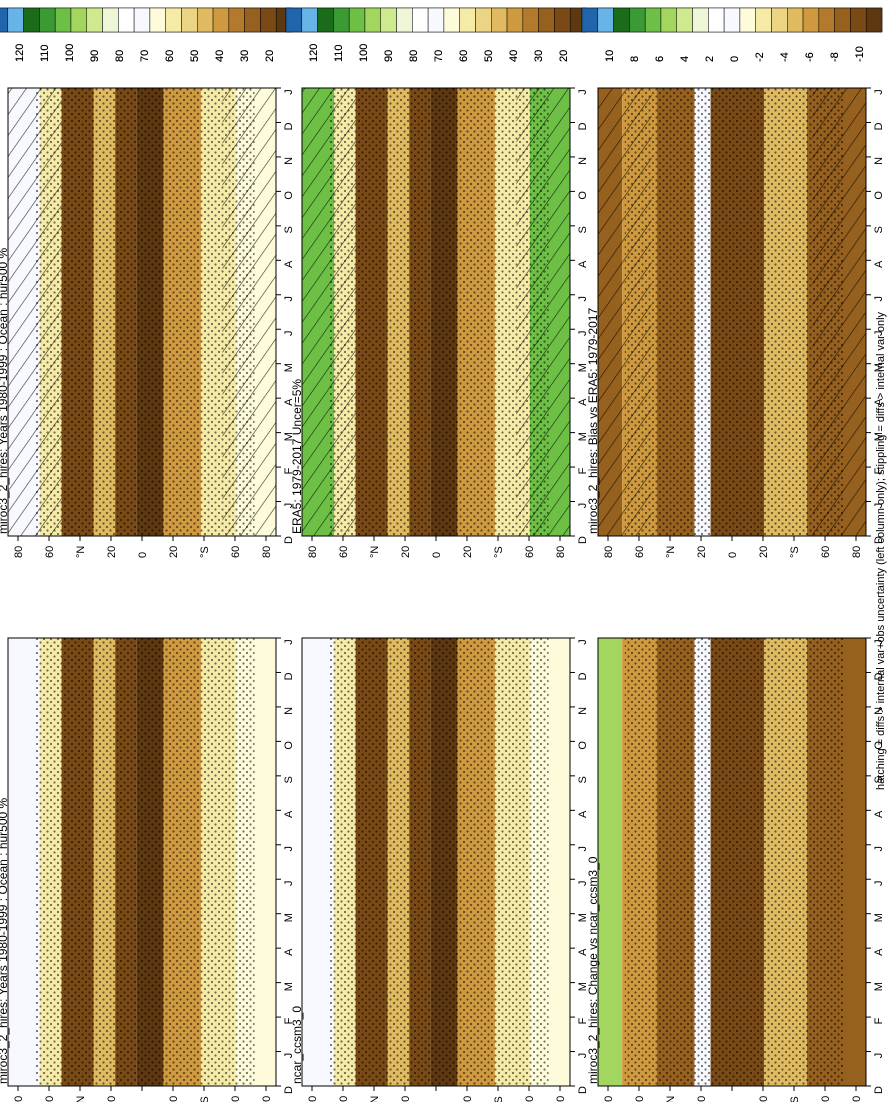 The width and height of the screenshot is (890, 1102). What do you see at coordinates (760, 57) in the screenshot?
I see `colorbar-tick-label: -2` at bounding box center [760, 57].